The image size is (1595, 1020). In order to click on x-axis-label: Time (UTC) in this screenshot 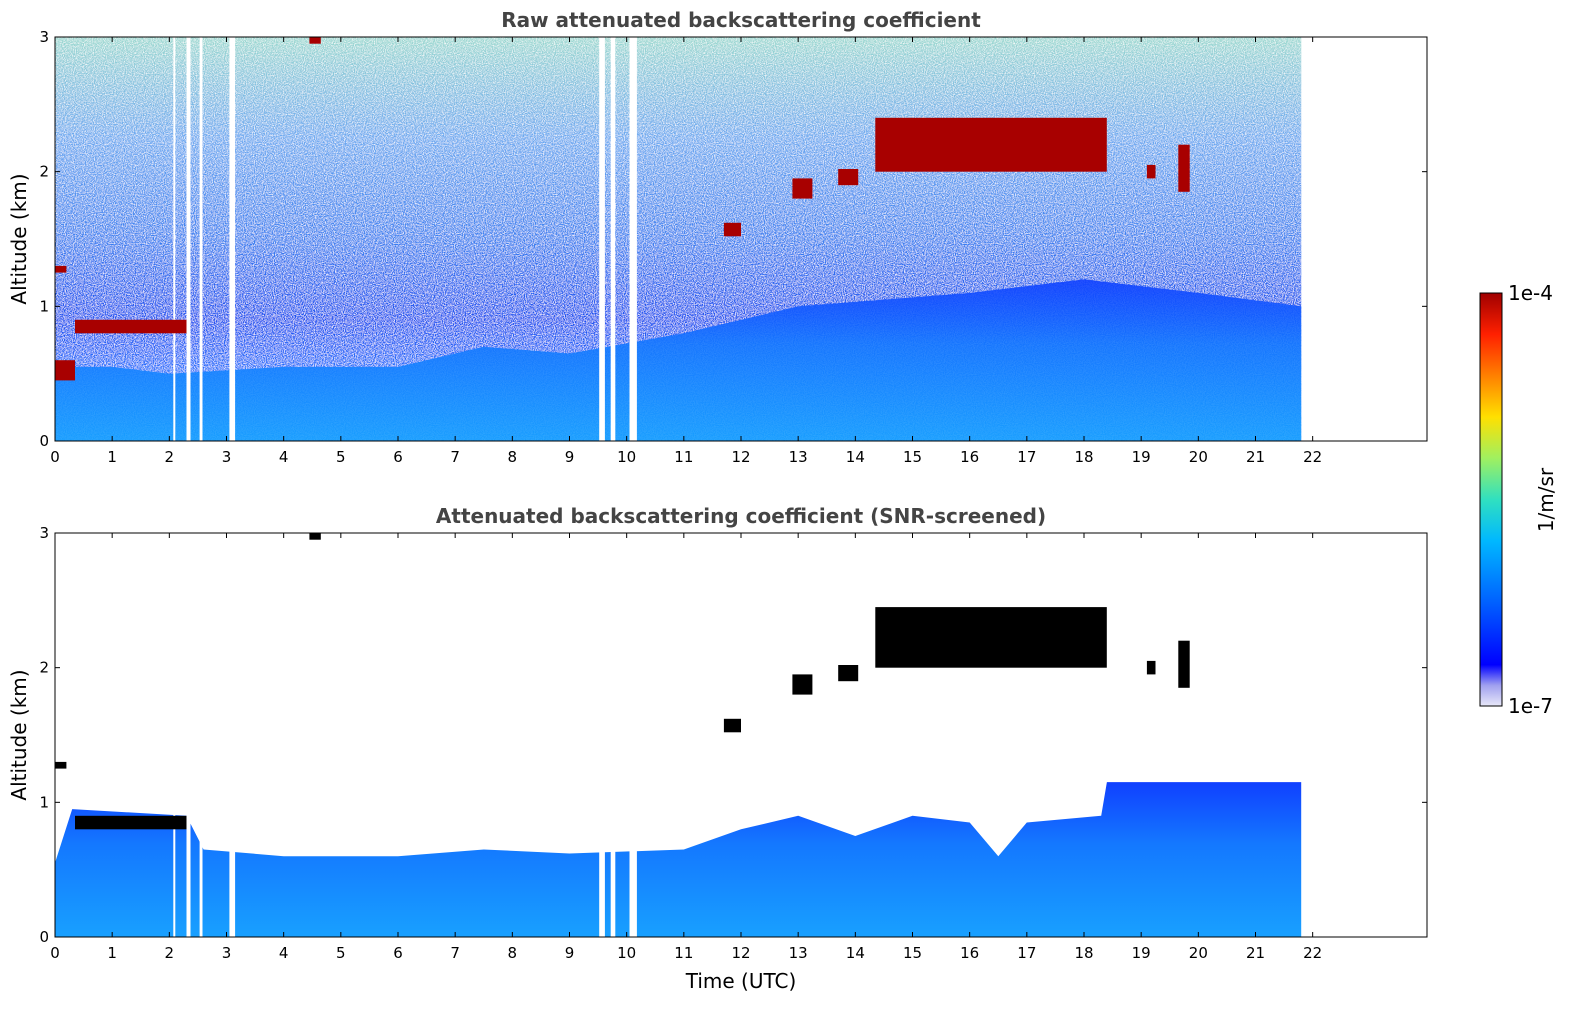, I will do `click(741, 981)`.